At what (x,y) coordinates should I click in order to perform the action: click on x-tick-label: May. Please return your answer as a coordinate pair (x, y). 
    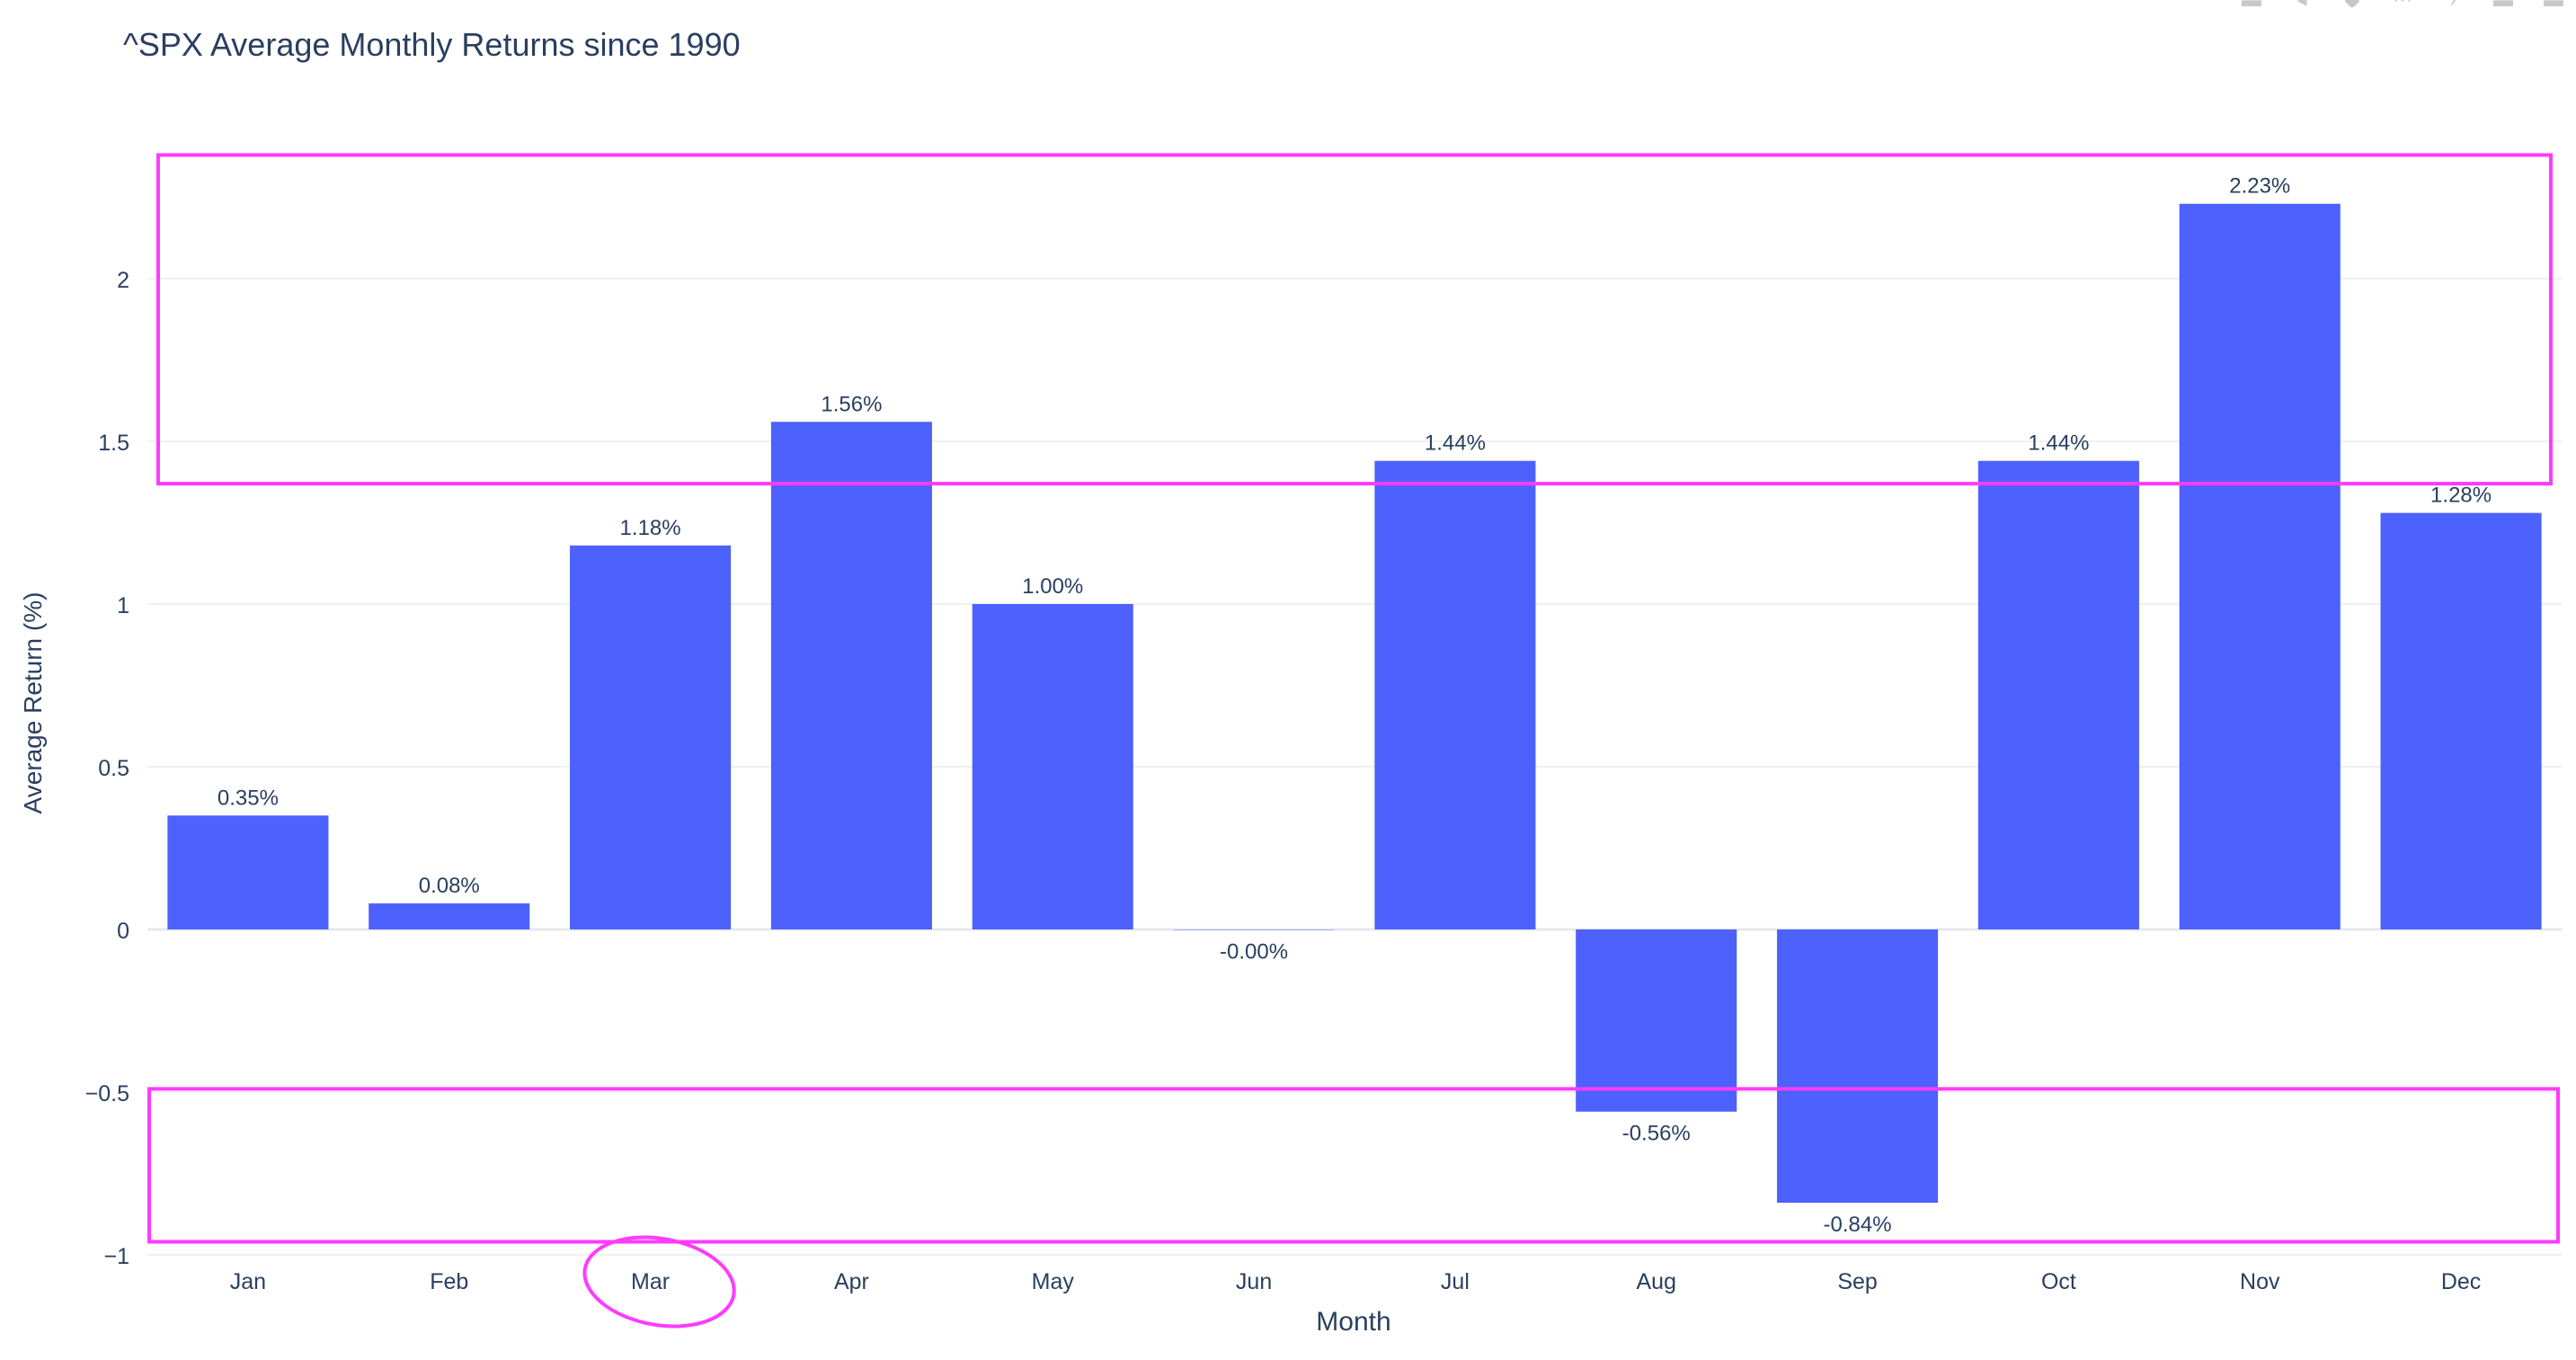
    Looking at the image, I should click on (1053, 1281).